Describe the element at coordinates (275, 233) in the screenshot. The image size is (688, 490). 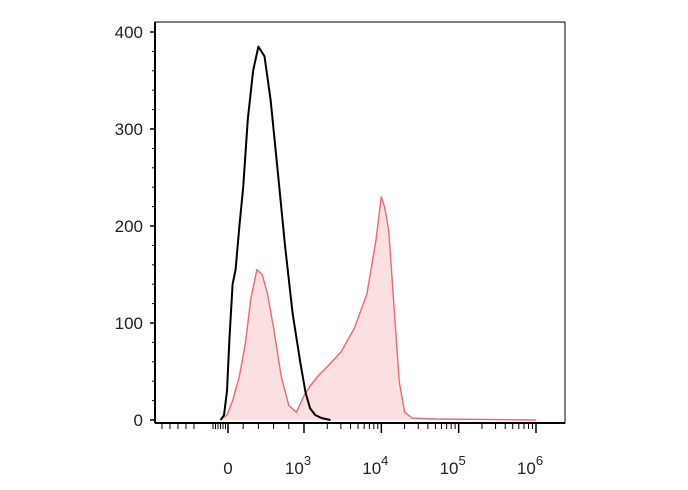
I see `series-0-line` at that location.